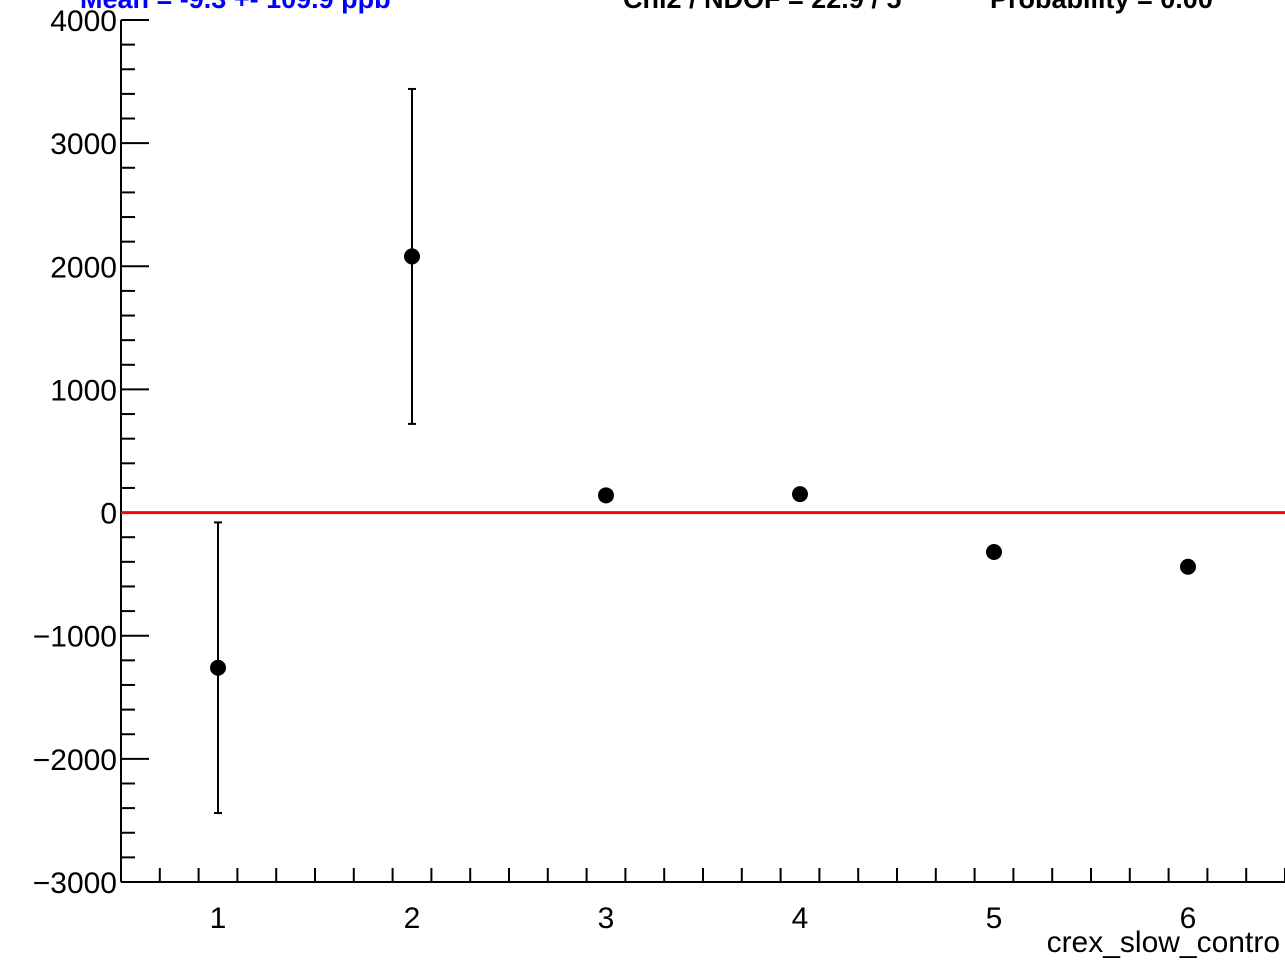 The width and height of the screenshot is (1285, 964). I want to click on x-tick-label: 4, so click(800, 918).